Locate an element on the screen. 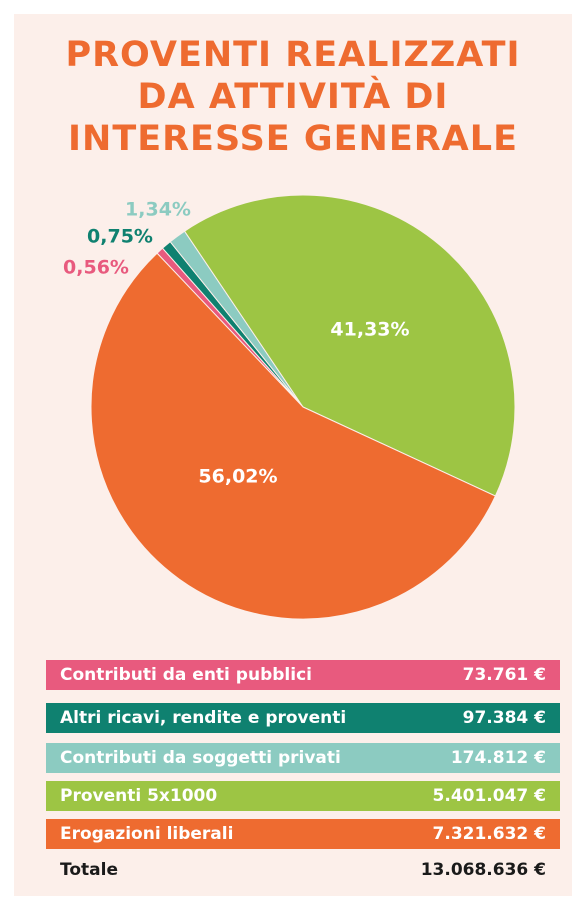 The width and height of the screenshot is (586, 910). legend-row: Erogazioni liberali 7.321.632 € is located at coordinates (303, 834).